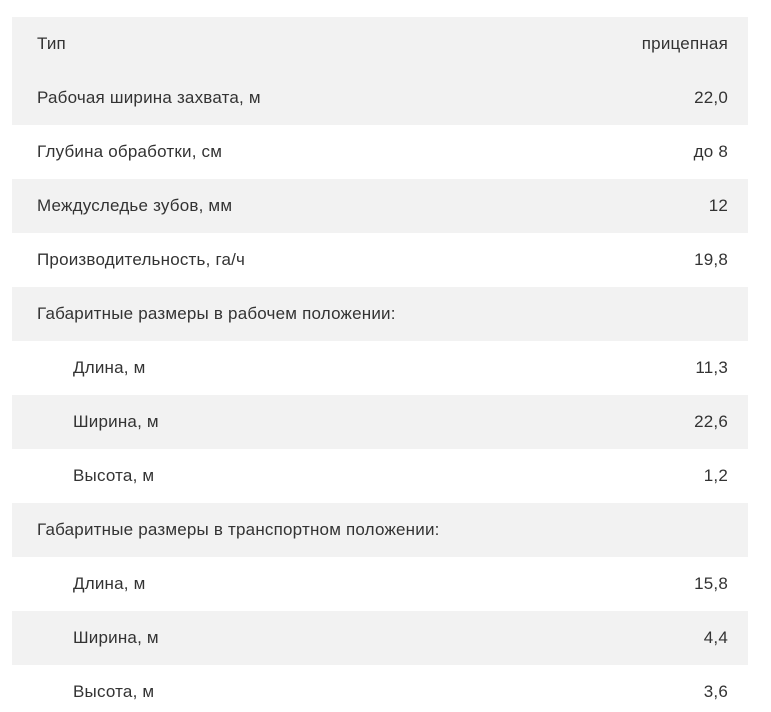 The width and height of the screenshot is (771, 712). Describe the element at coordinates (711, 421) in the screenshot. I see `spec-value: 22,6` at that location.